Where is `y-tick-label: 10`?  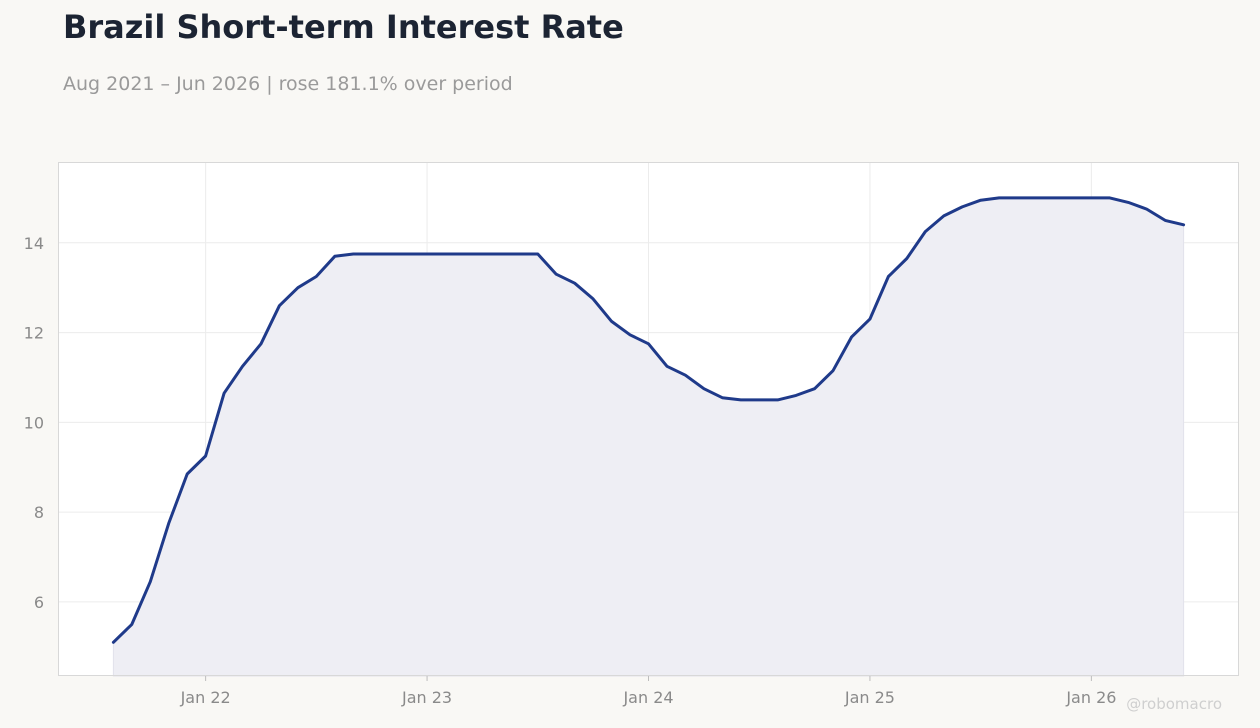 y-tick-label: 10 is located at coordinates (34, 422).